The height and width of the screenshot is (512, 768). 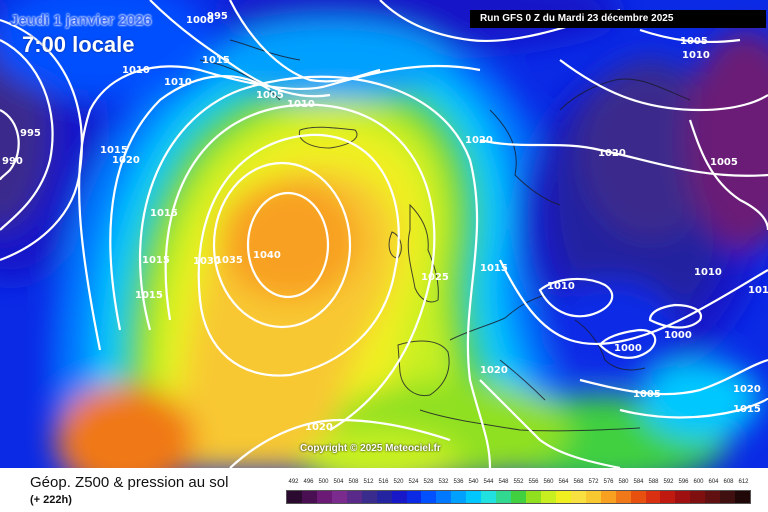 What do you see at coordinates (129, 482) in the screenshot?
I see `legend-title: Géop. Z500 & pression au sol` at bounding box center [129, 482].